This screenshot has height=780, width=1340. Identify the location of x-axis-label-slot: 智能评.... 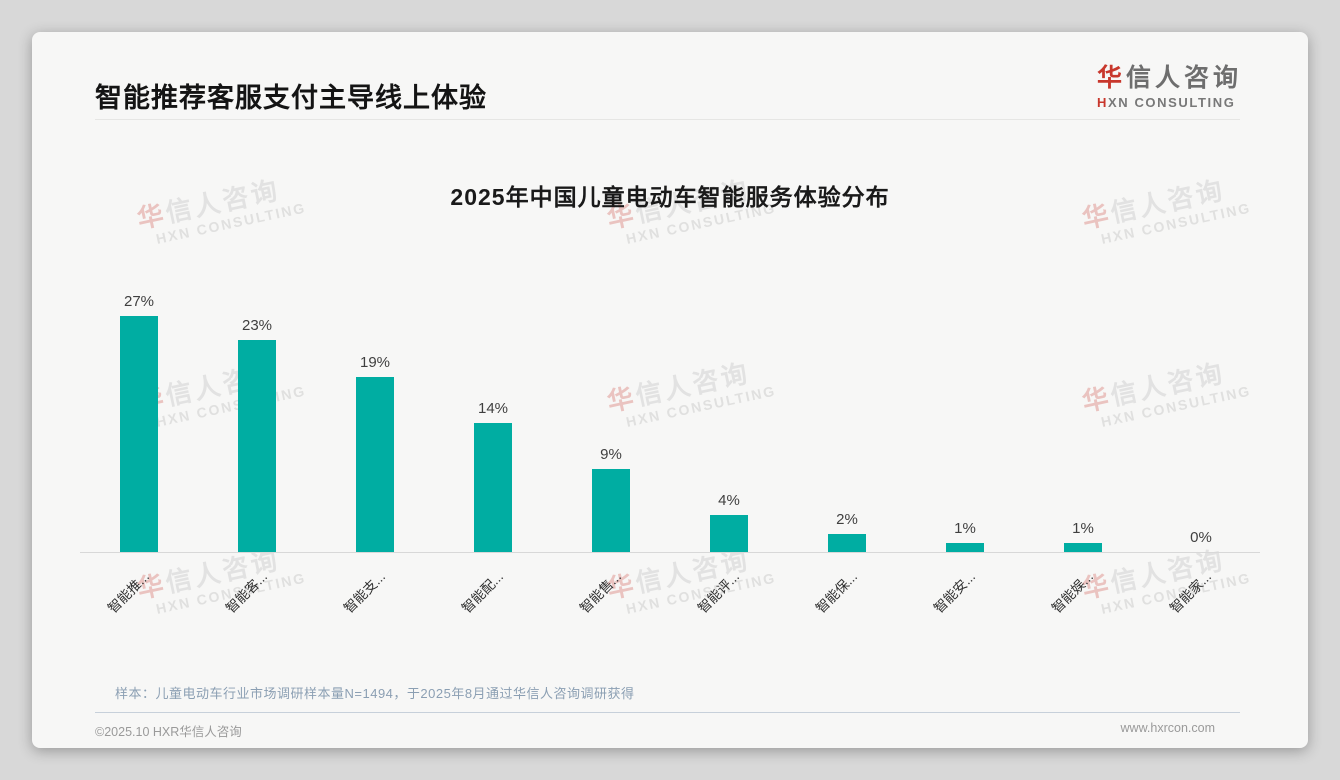
(729, 599).